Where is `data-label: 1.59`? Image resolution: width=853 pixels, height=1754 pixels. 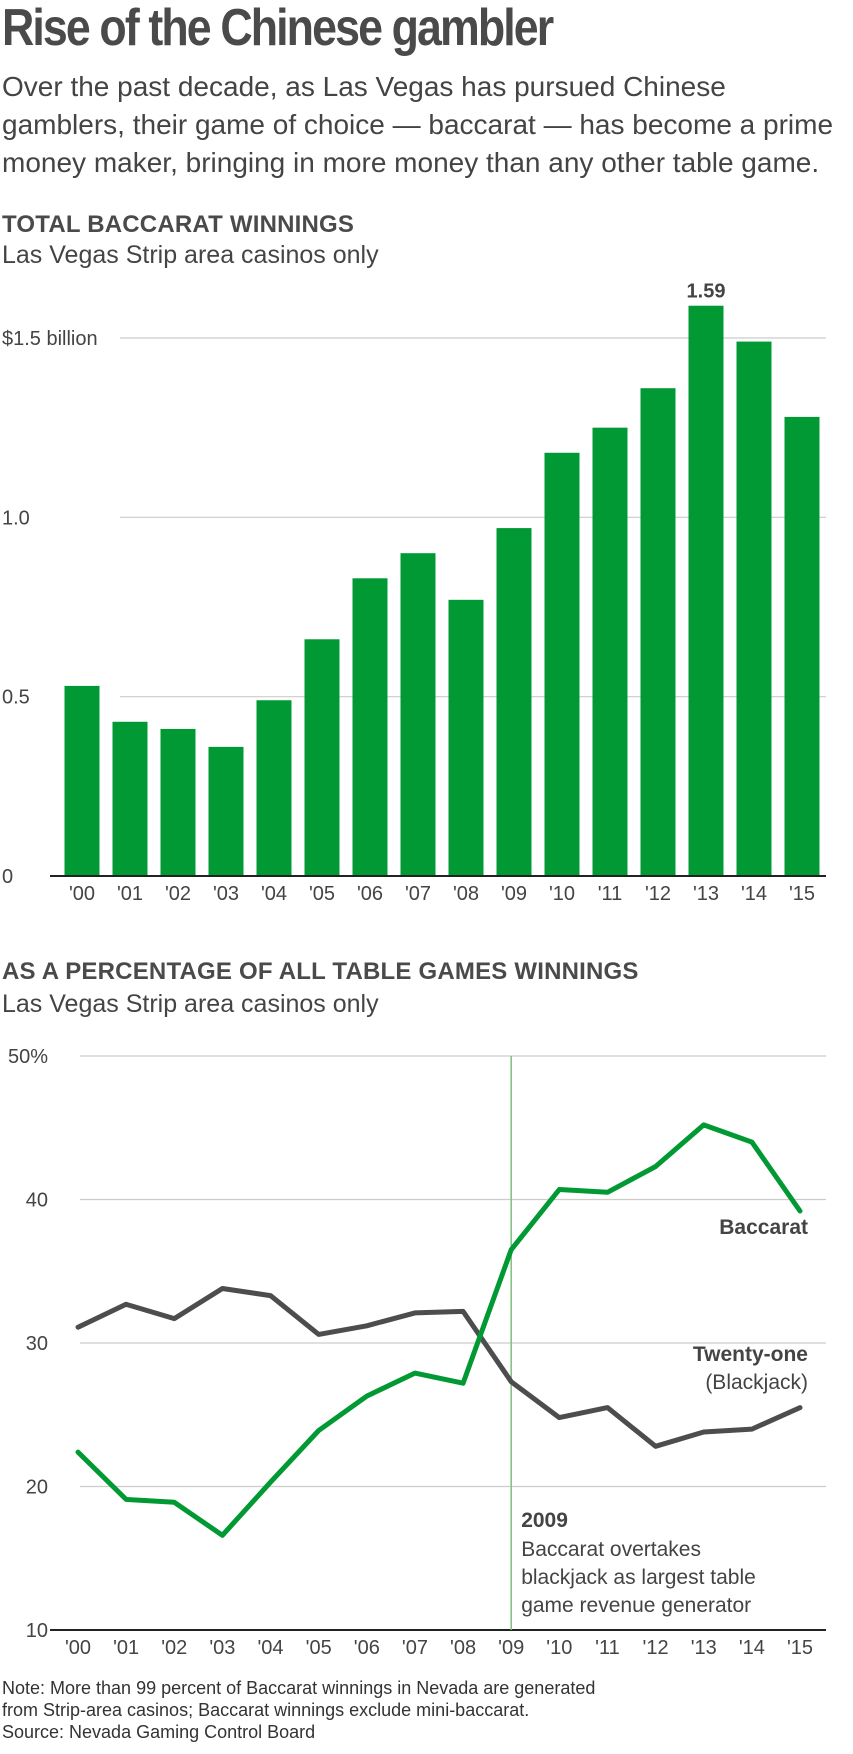 data-label: 1.59 is located at coordinates (706, 292).